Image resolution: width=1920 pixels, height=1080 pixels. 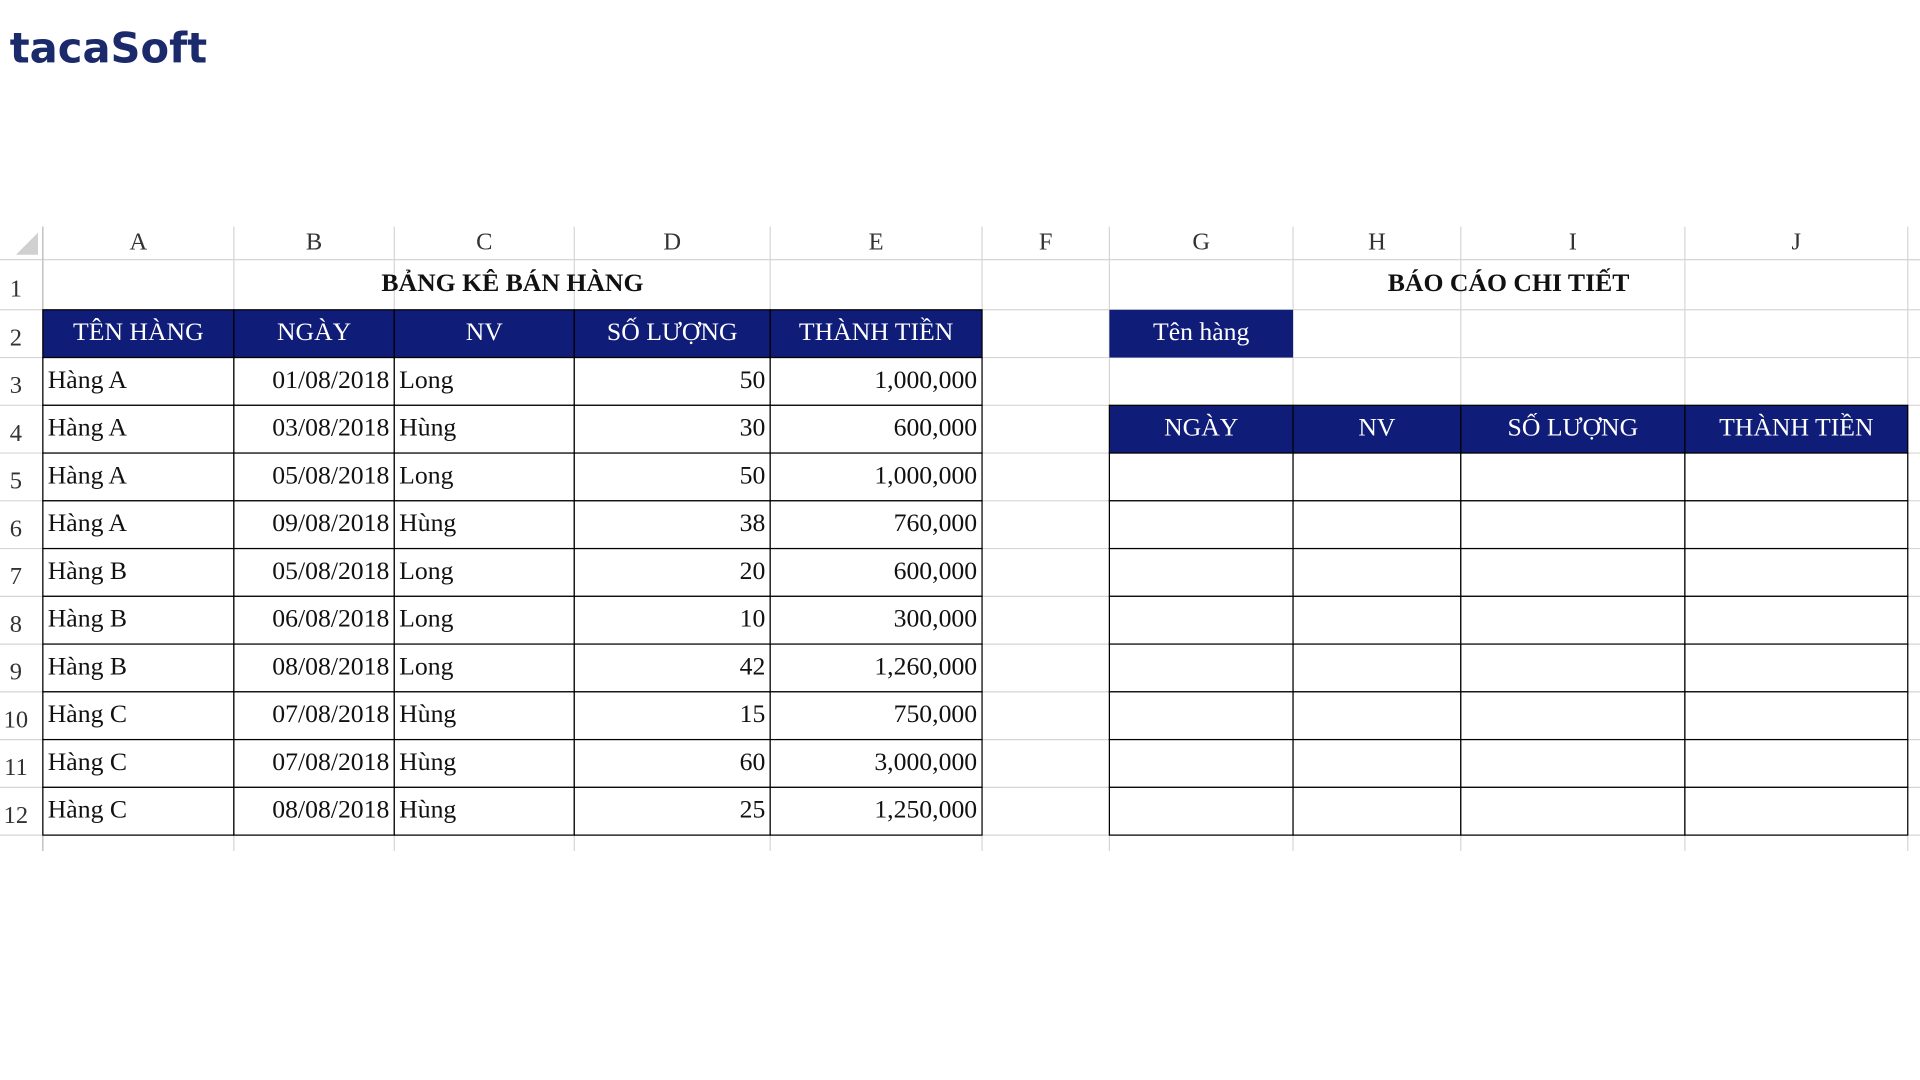 I want to click on header-text: NV, so click(x=485, y=331).